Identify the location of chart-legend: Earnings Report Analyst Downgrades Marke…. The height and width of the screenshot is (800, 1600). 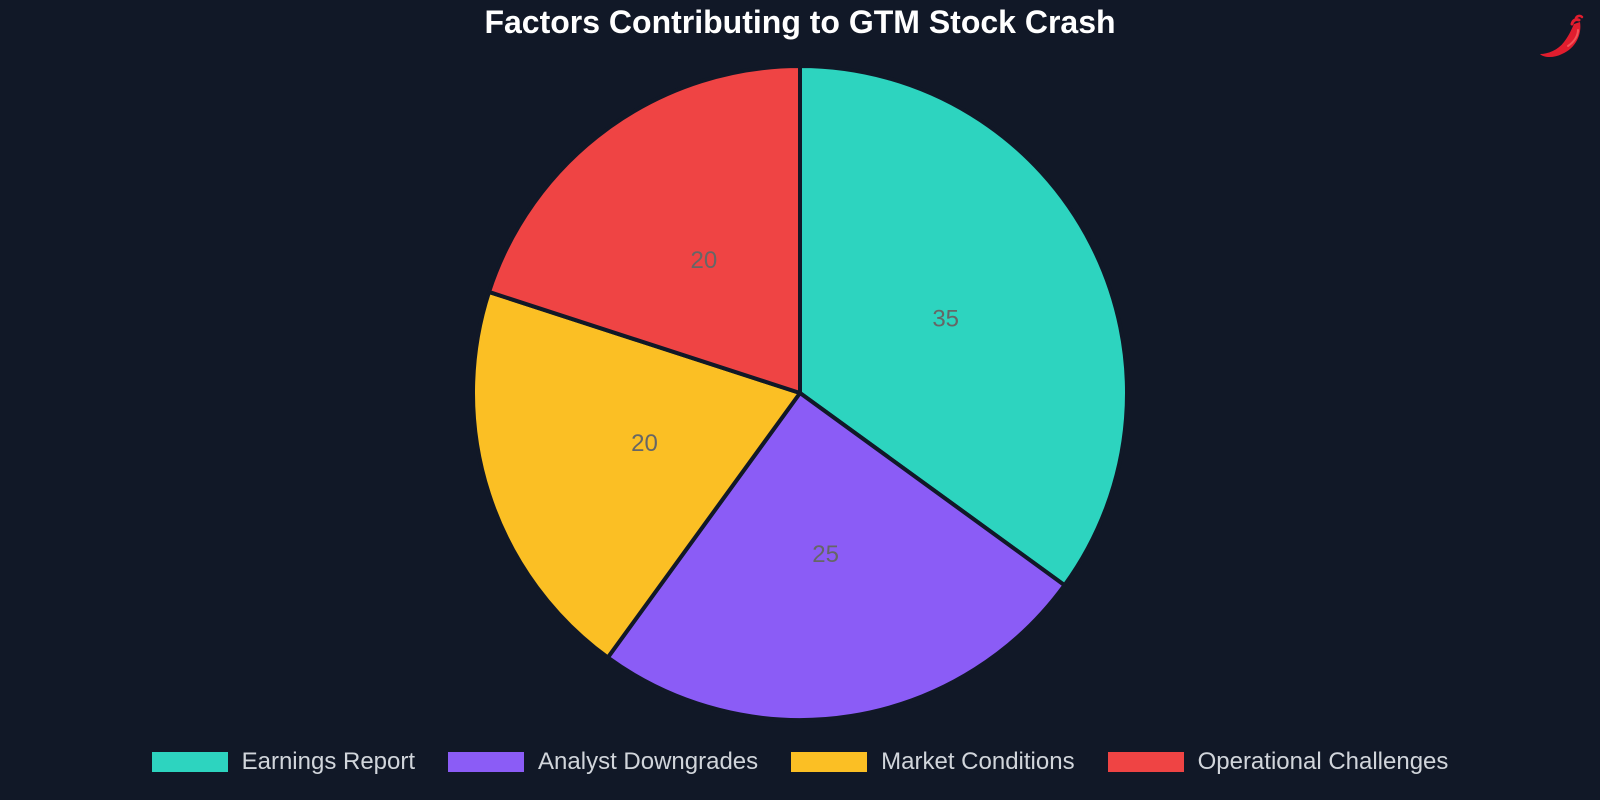
(800, 762).